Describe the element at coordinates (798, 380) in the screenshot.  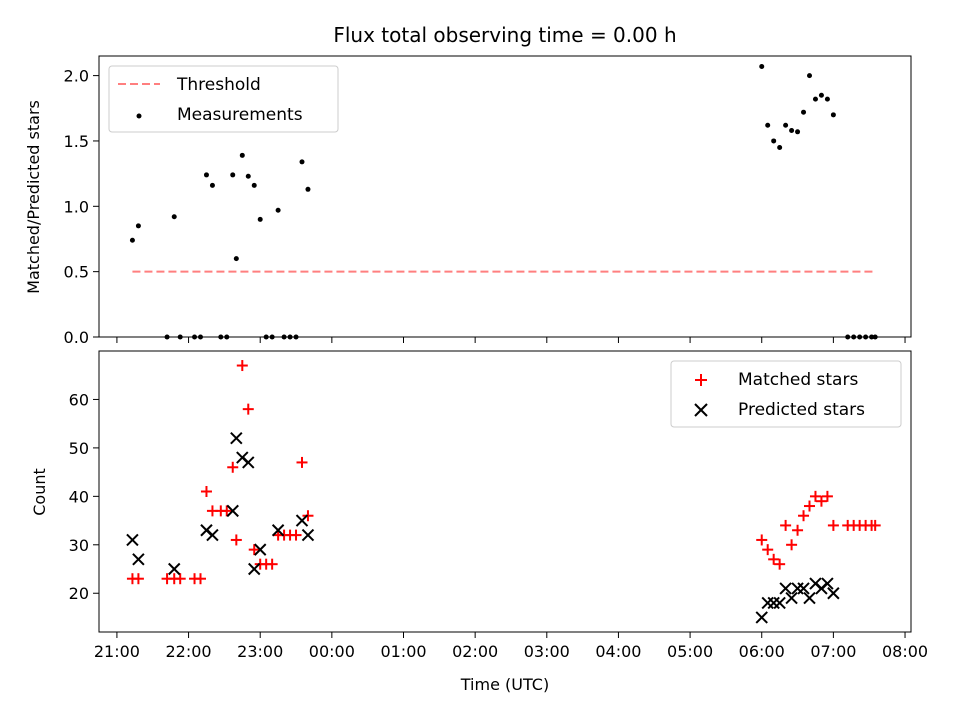
I see `matched-legend-label: Matched stars` at that location.